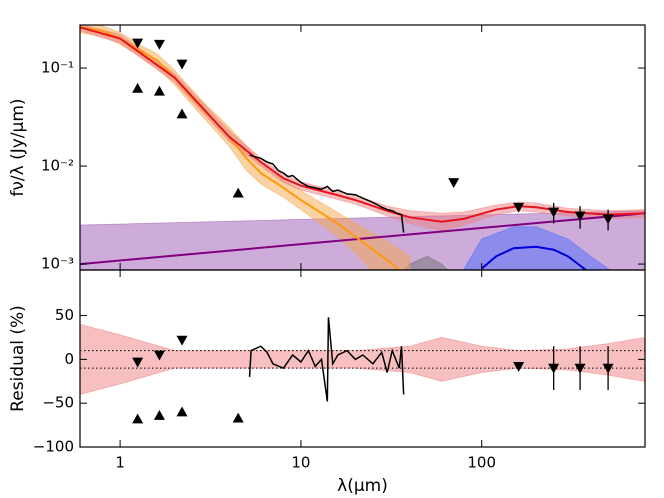  I want to click on x-axis-label: λ(μm), so click(362, 486).